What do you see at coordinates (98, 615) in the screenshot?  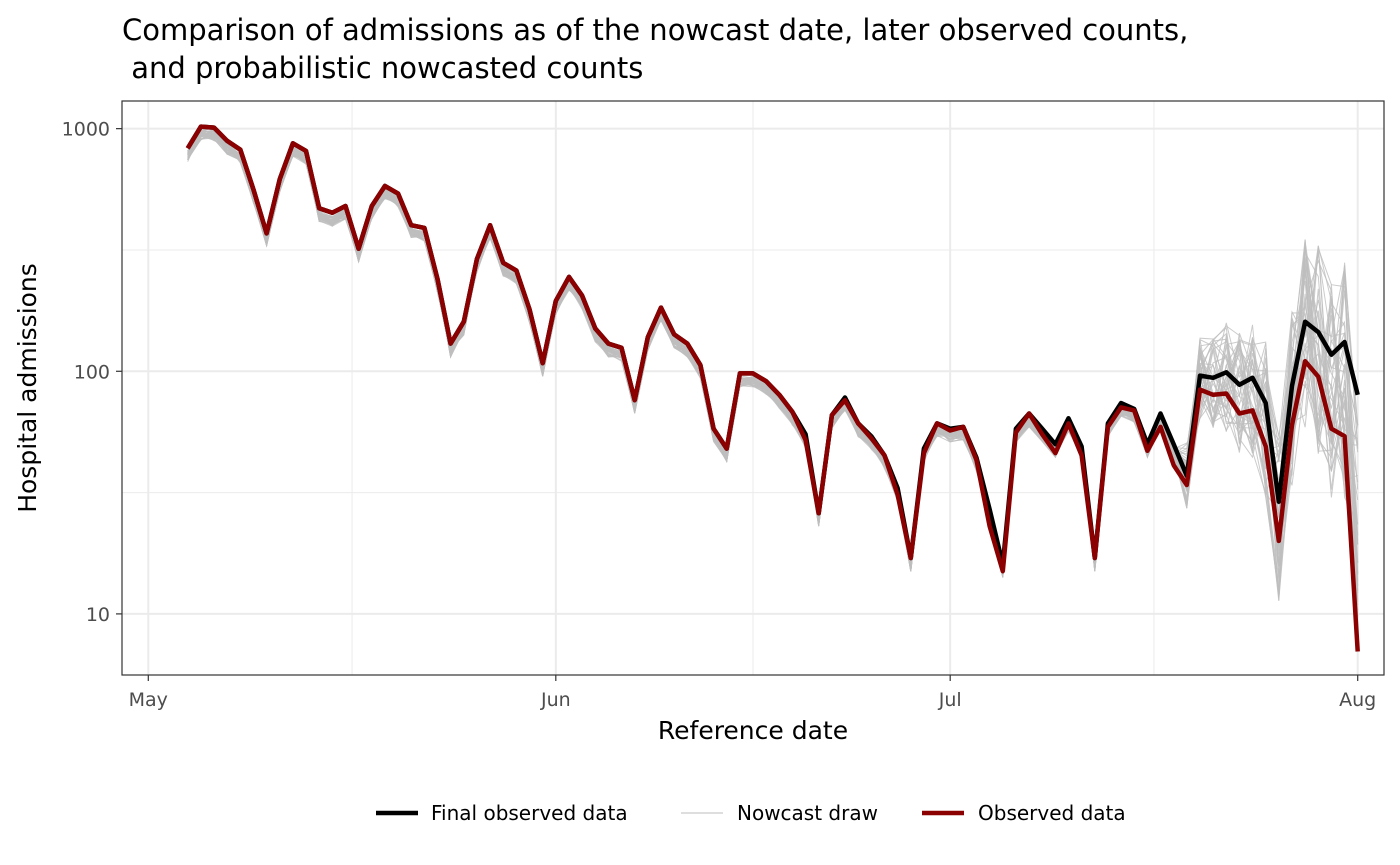 I see `y-tick-label: 10` at bounding box center [98, 615].